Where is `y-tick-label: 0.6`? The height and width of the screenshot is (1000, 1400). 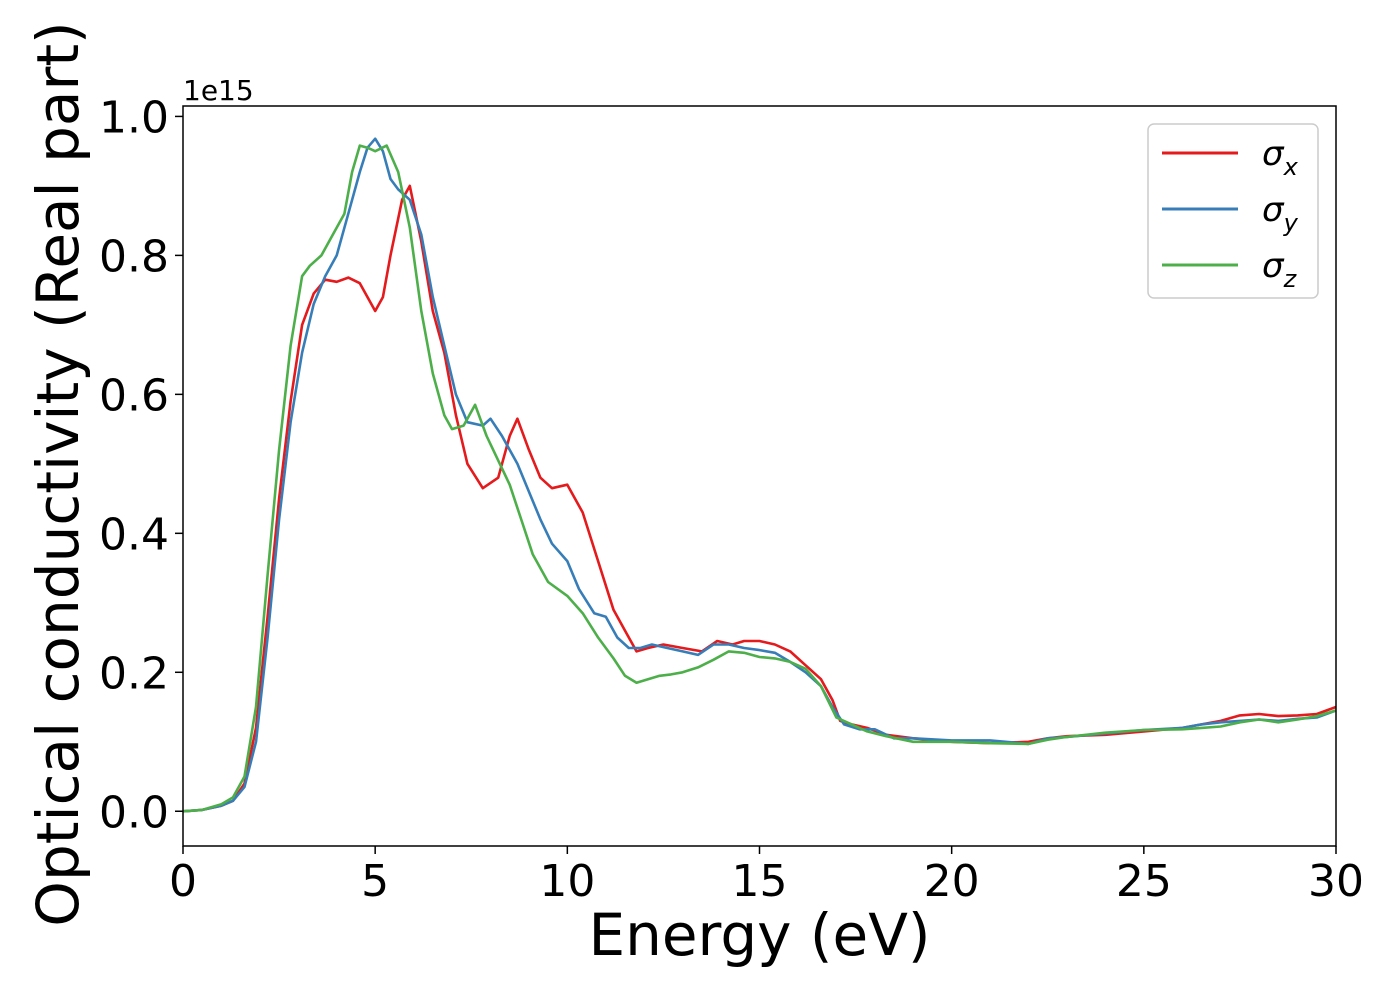
y-tick-label: 0.6 is located at coordinates (134, 395).